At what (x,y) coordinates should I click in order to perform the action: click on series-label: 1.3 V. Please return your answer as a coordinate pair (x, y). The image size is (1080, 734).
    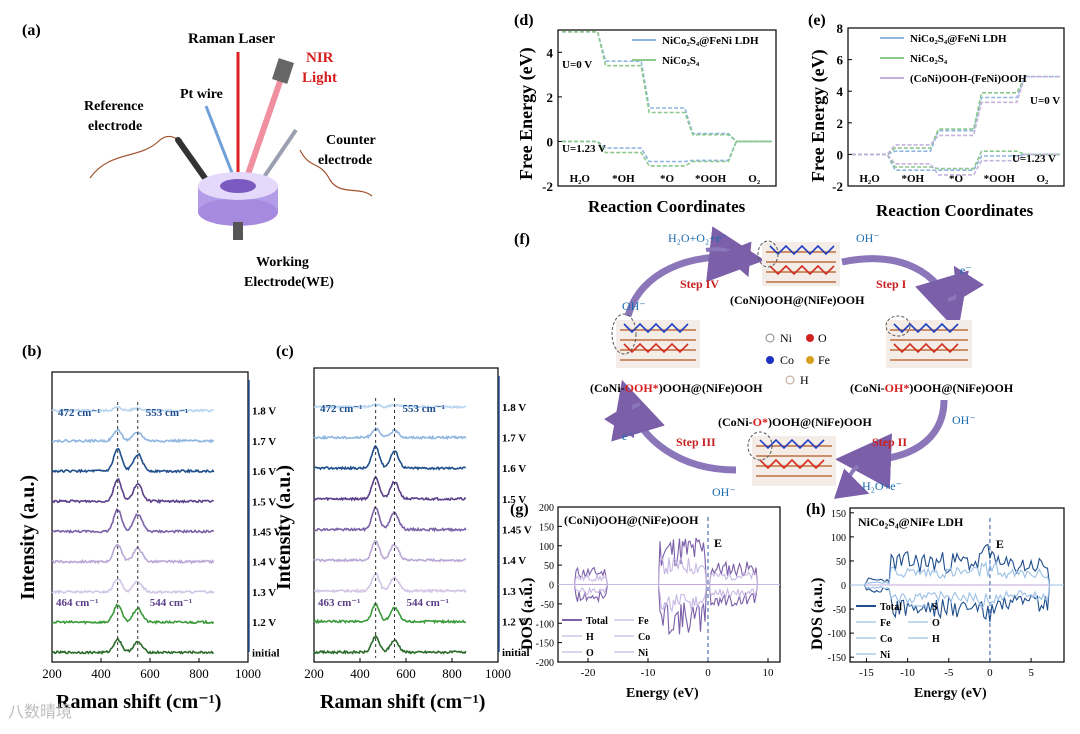
    Looking at the image, I should click on (264, 593).